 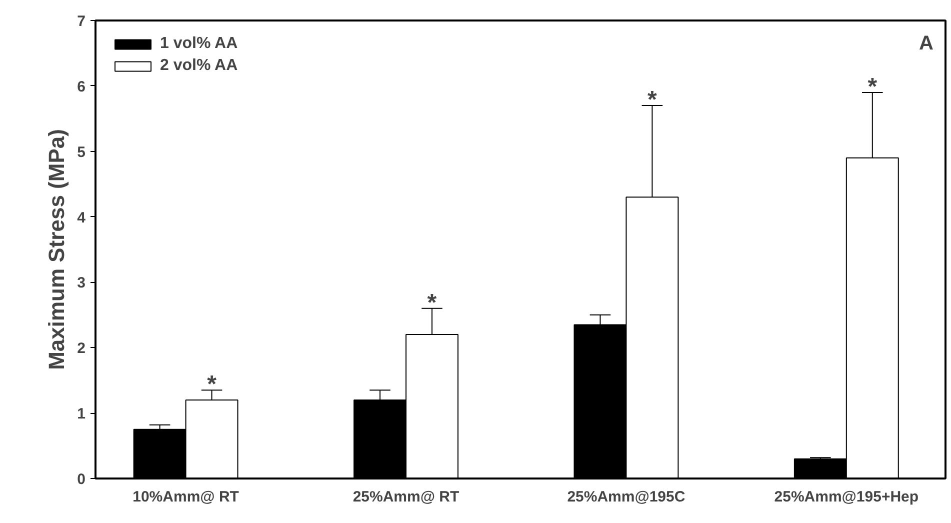 What do you see at coordinates (81, 349) in the screenshot?
I see `y-tick-label: 2` at bounding box center [81, 349].